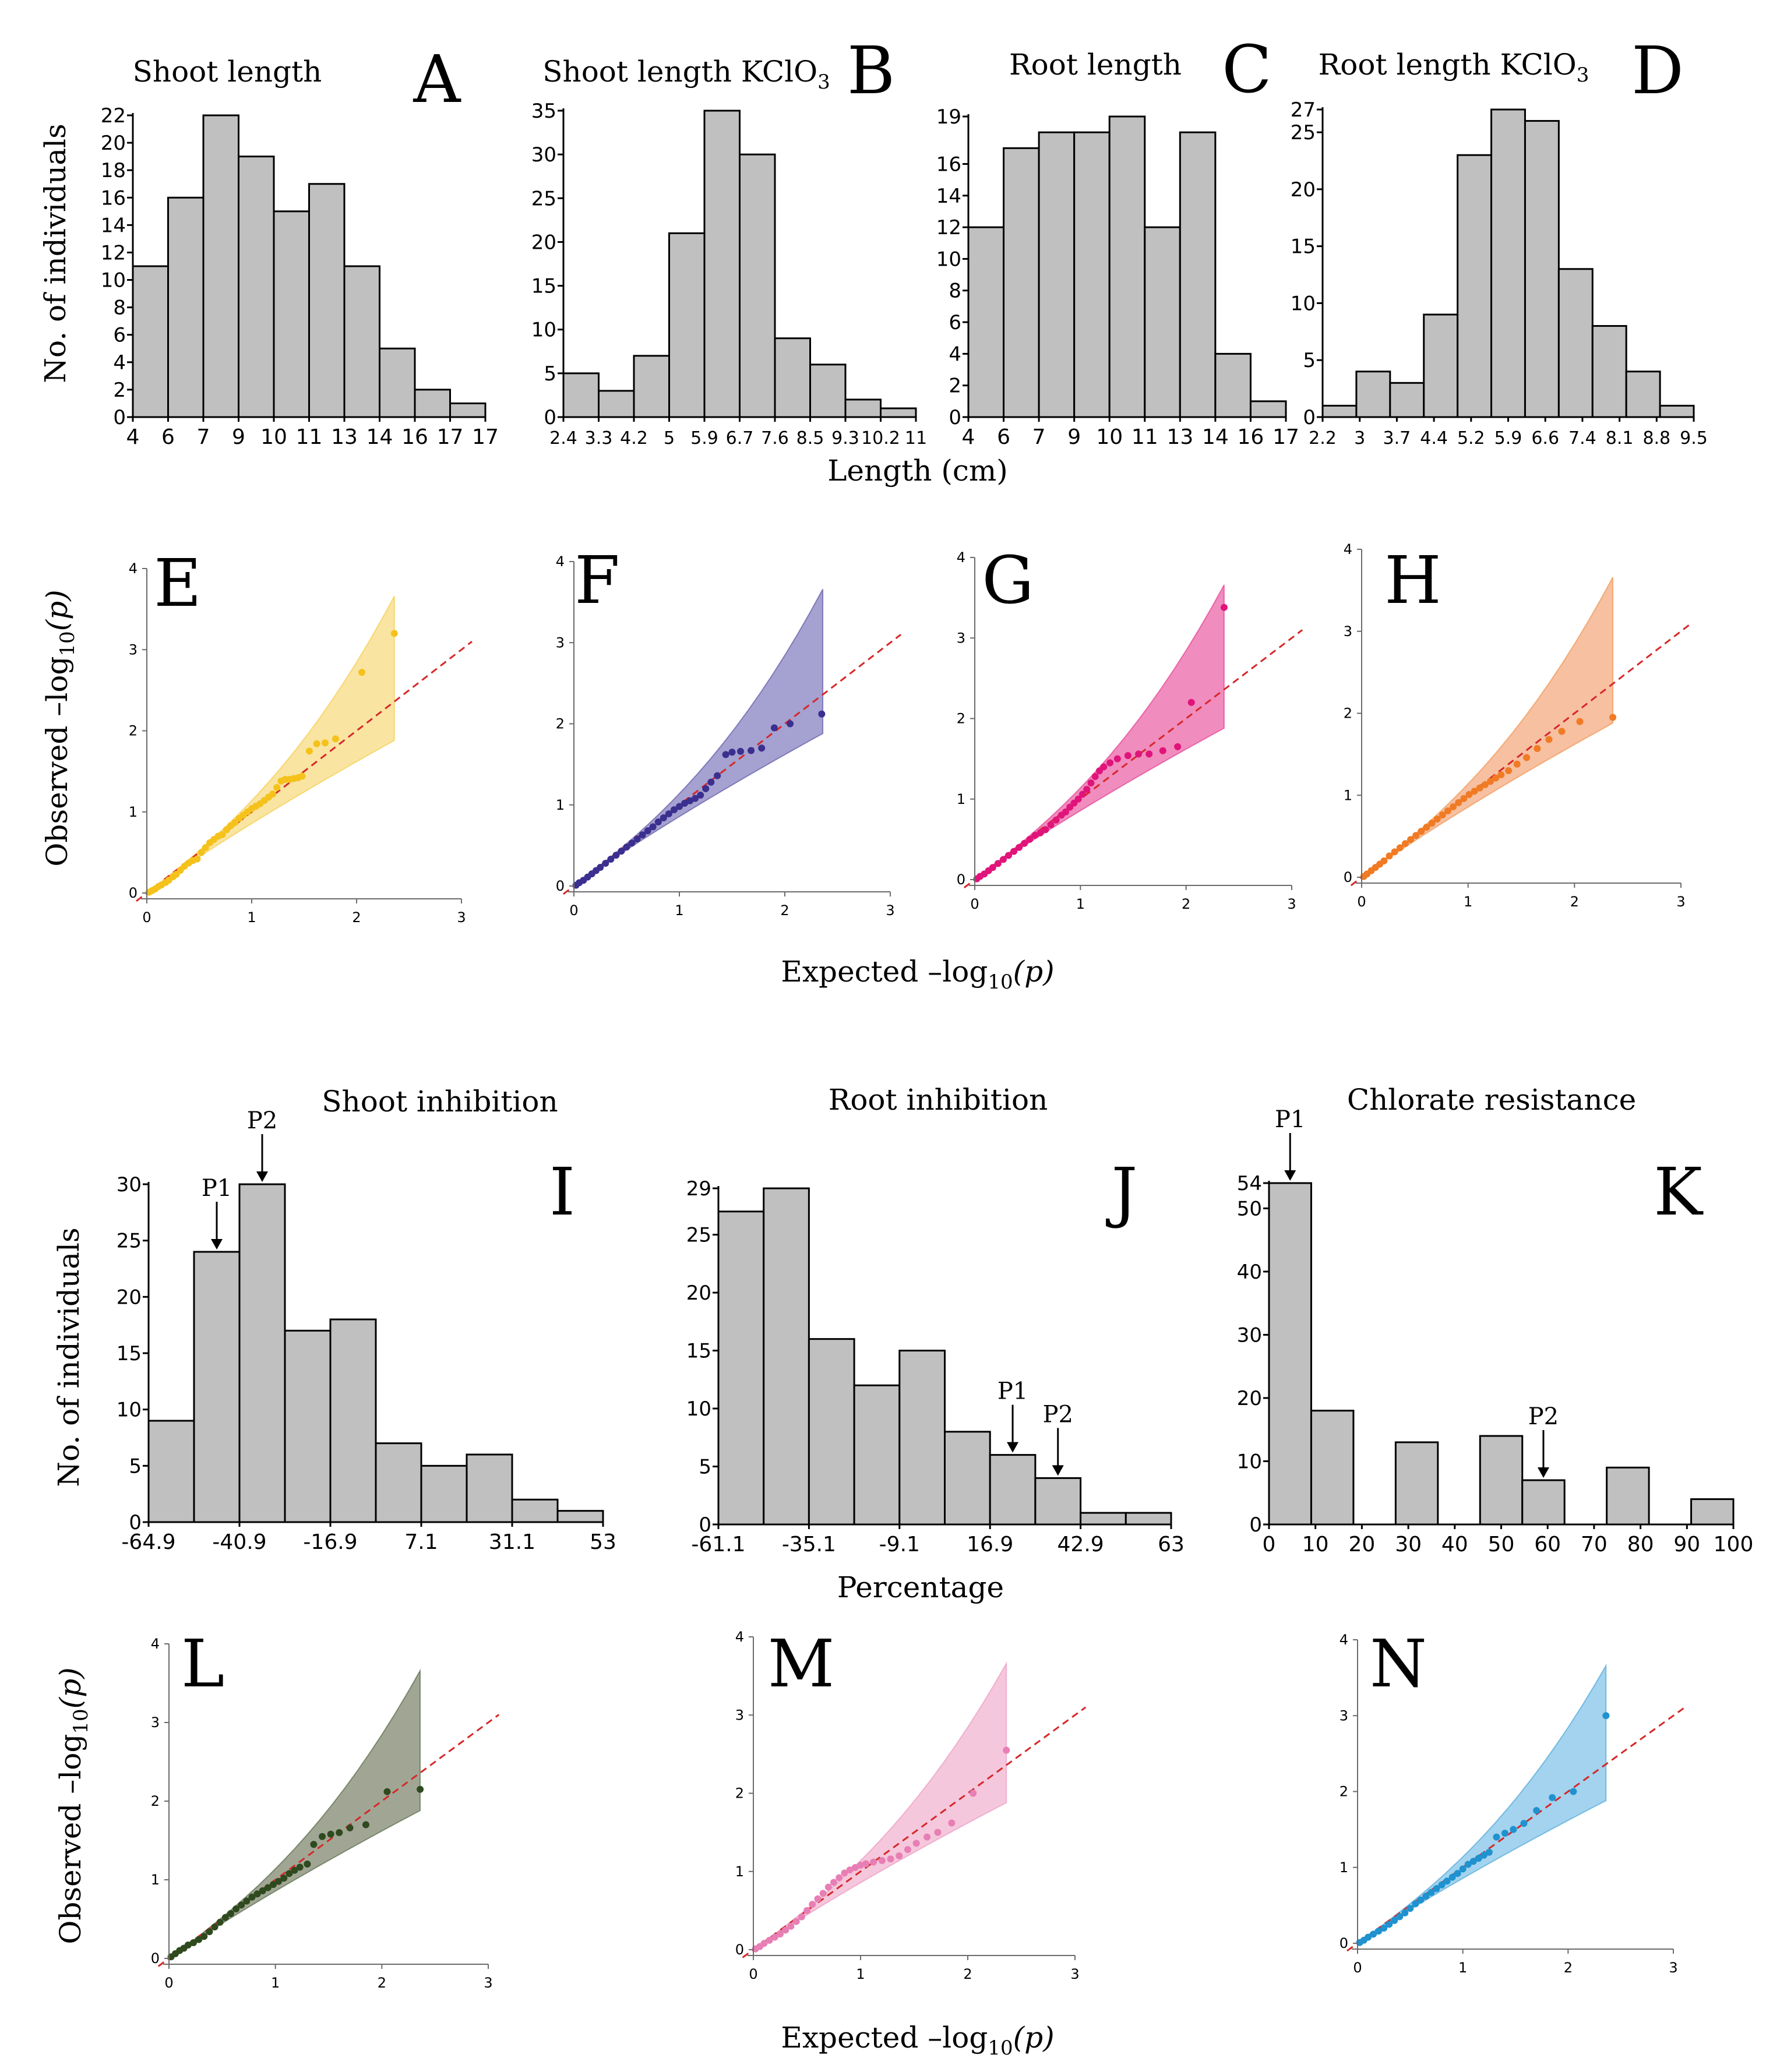 Image resolution: width=1766 pixels, height=2072 pixels. Describe the element at coordinates (1694, 438) in the screenshot. I see `x-tick-label: 9.5` at that location.